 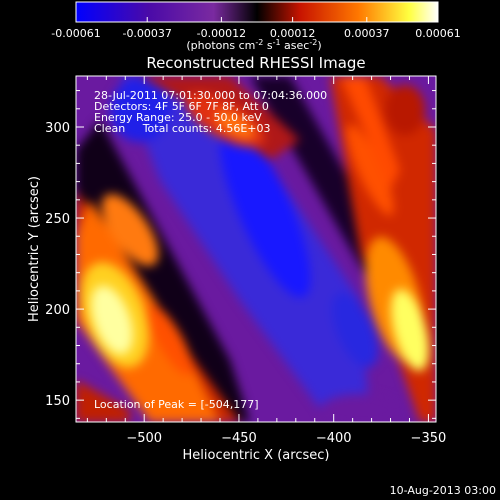 What do you see at coordinates (239, 438) in the screenshot?
I see `x-tick-label: −450` at bounding box center [239, 438].